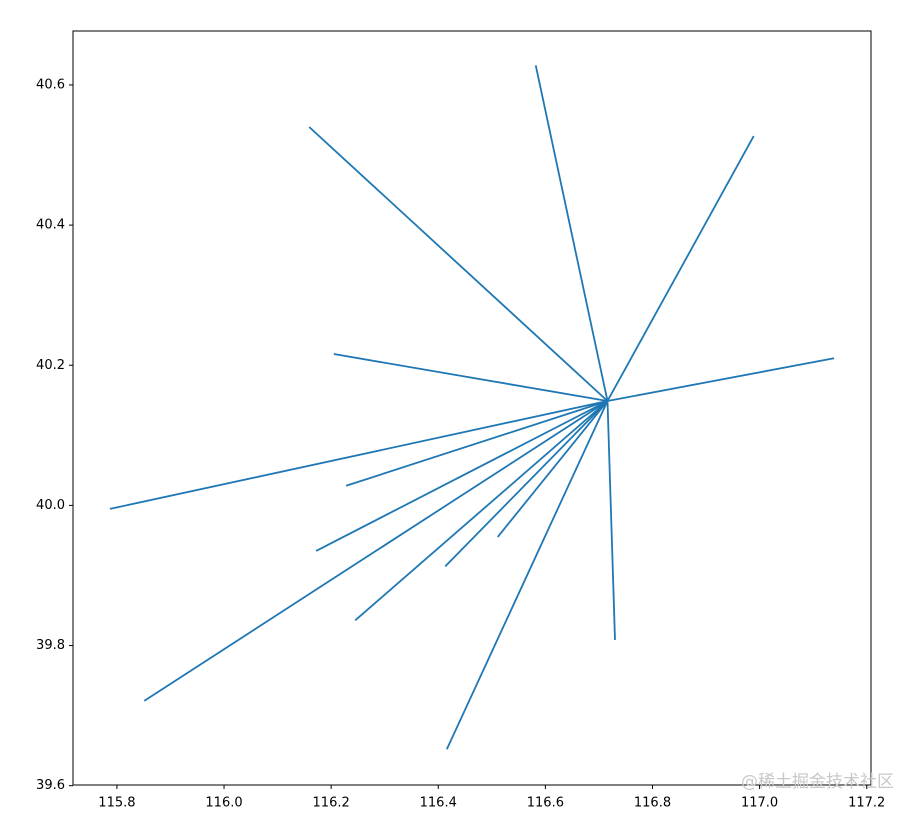  What do you see at coordinates (50, 645) in the screenshot?
I see `y-tick-label: 39.8` at bounding box center [50, 645].